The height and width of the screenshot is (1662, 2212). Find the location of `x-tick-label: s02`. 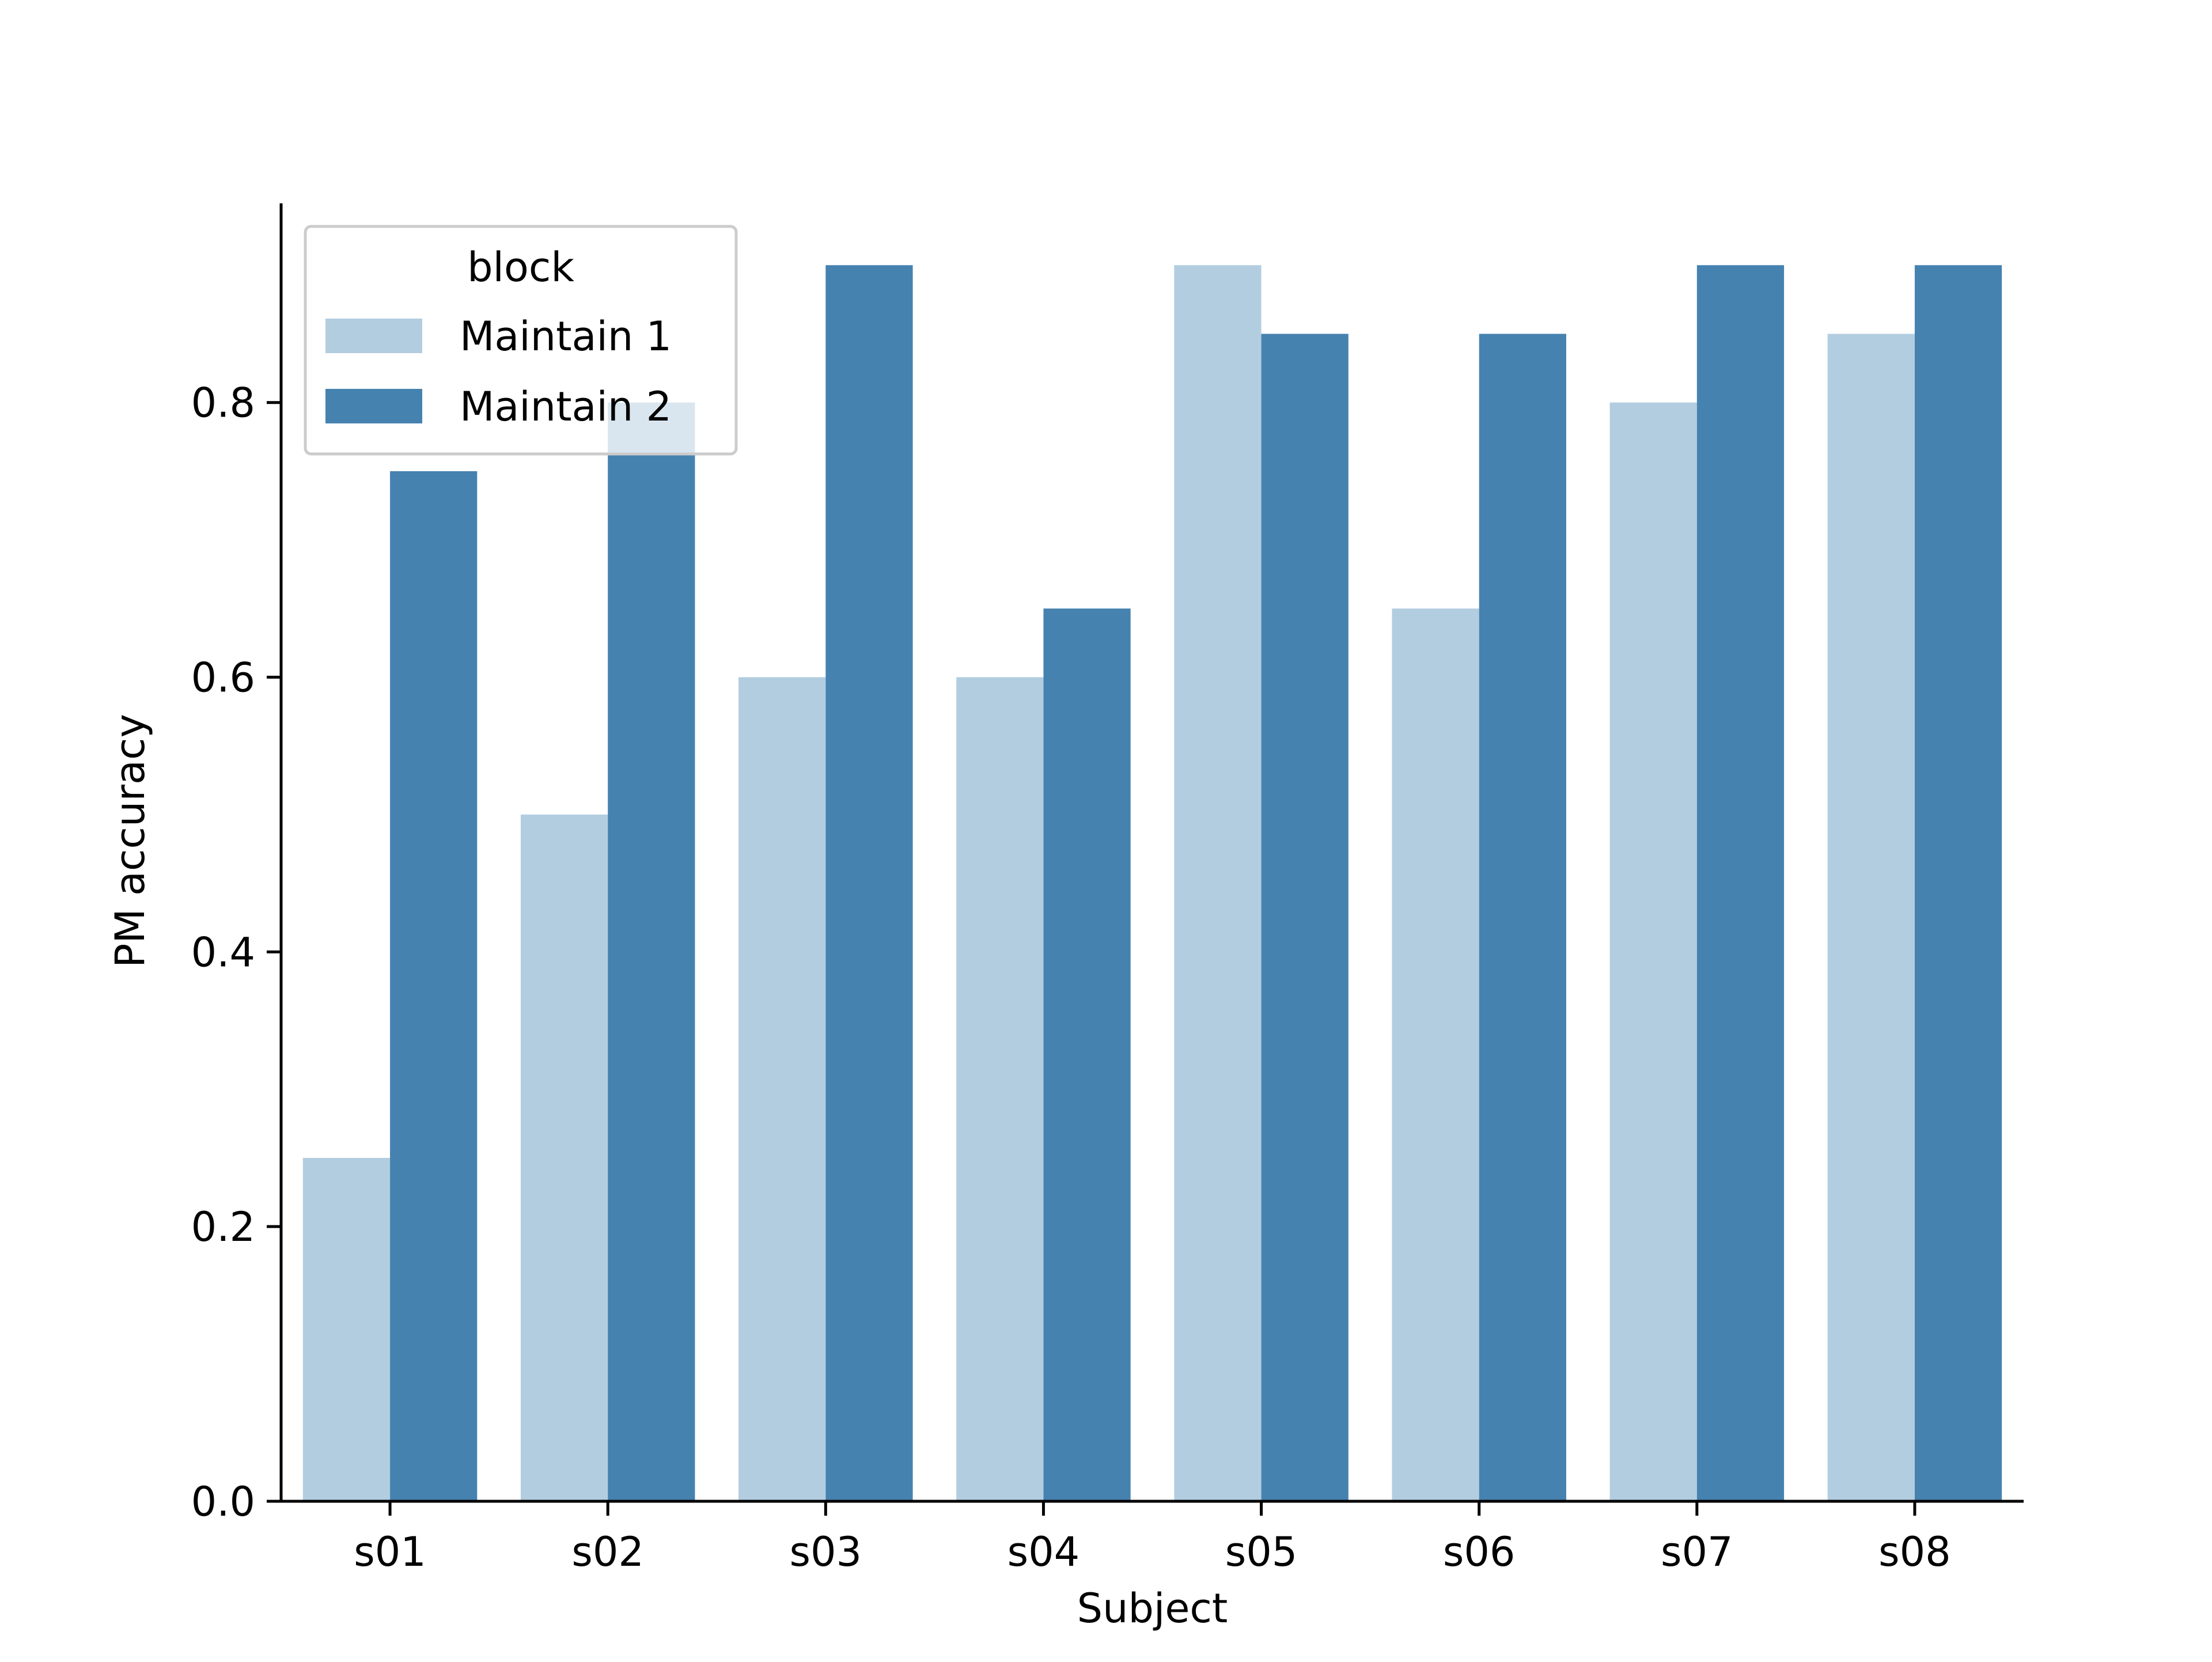

x-tick-label: s02 is located at coordinates (607, 1552).